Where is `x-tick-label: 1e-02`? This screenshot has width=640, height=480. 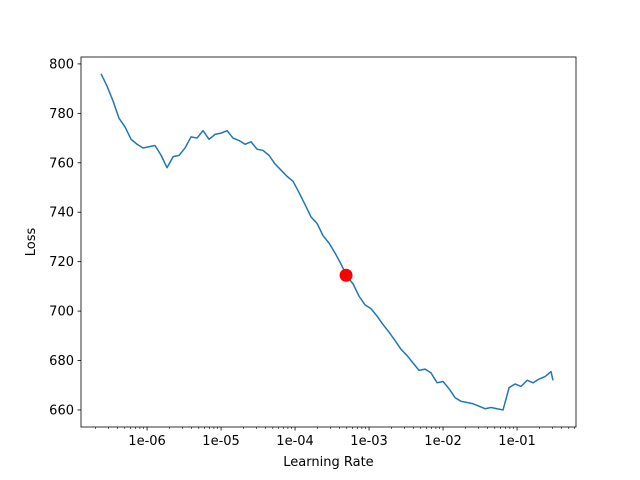 x-tick-label: 1e-02 is located at coordinates (443, 441).